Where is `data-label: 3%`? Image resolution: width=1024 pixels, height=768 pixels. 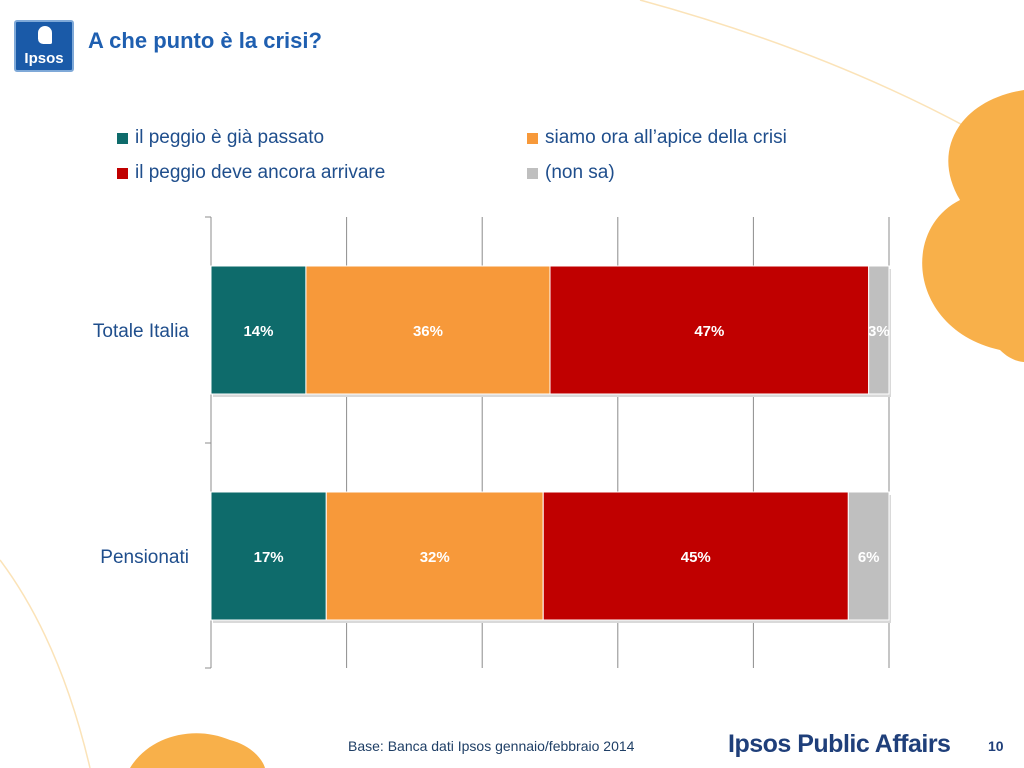 data-label: 3% is located at coordinates (879, 331).